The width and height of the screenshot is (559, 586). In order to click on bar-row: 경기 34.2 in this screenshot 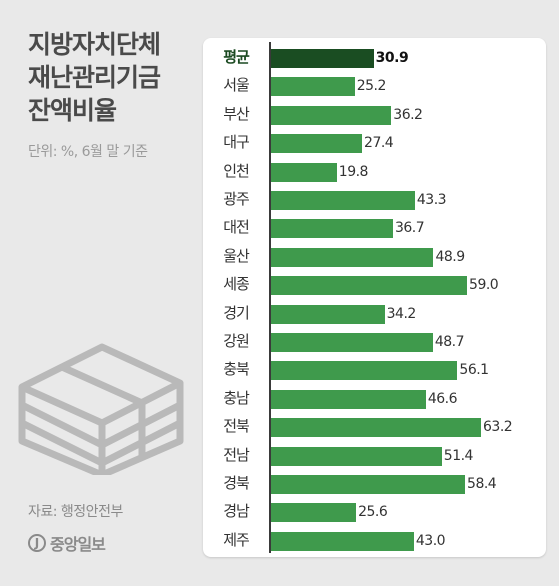, I will do `click(374, 313)`.